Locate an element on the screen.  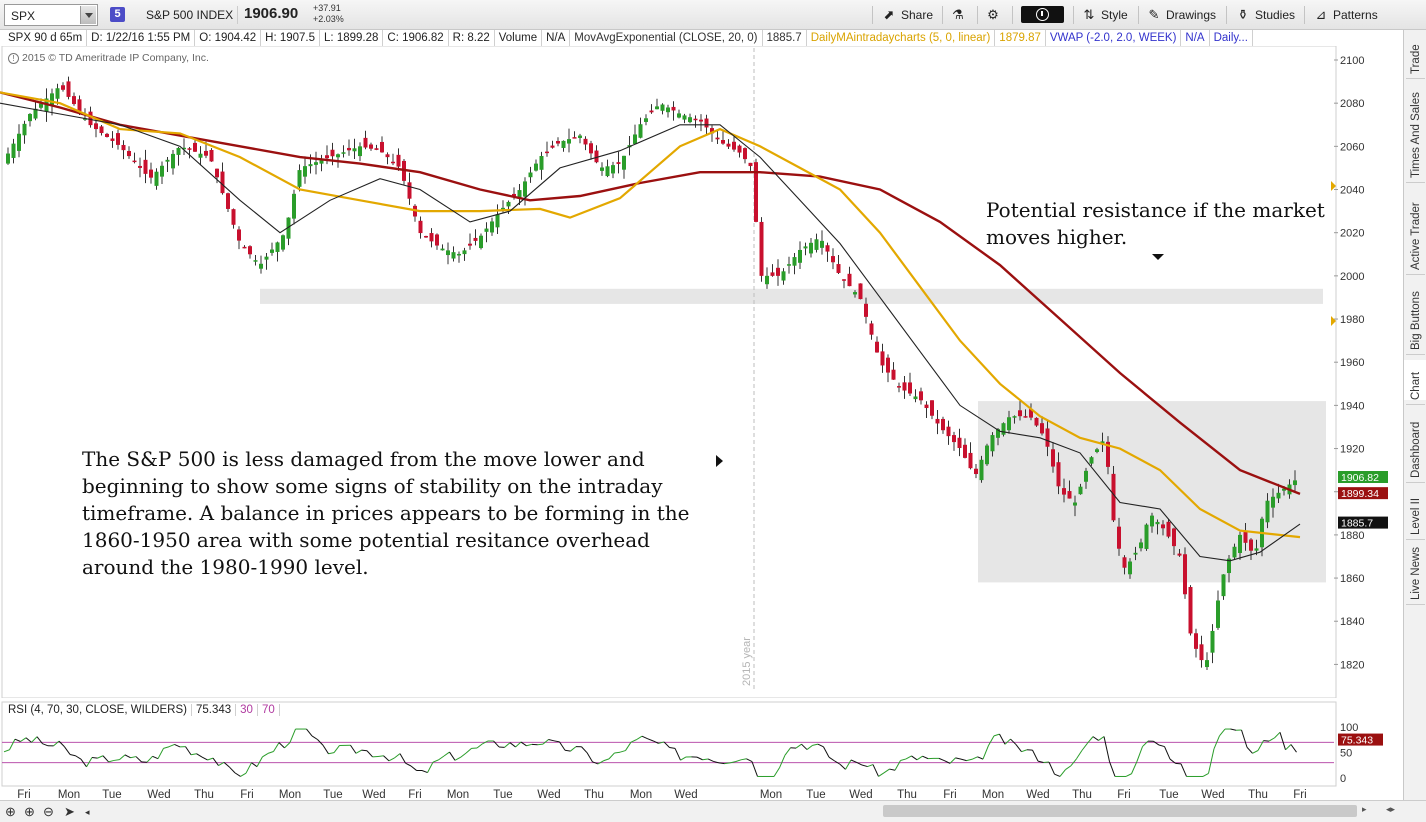
tab-dashboard: Dashboard is located at coordinates (1415, 444).